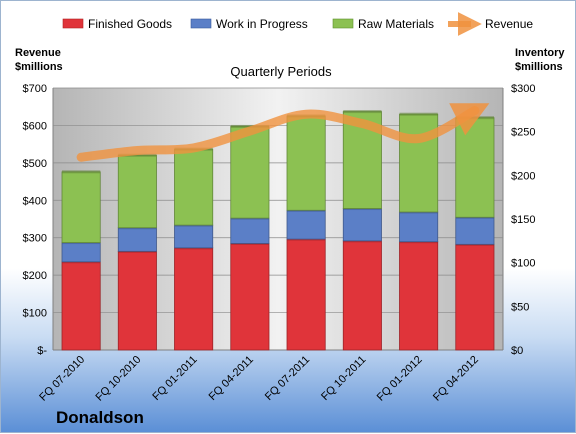 The image size is (576, 434). I want to click on x-tick-label: FQ 01-2011, so click(174, 378).